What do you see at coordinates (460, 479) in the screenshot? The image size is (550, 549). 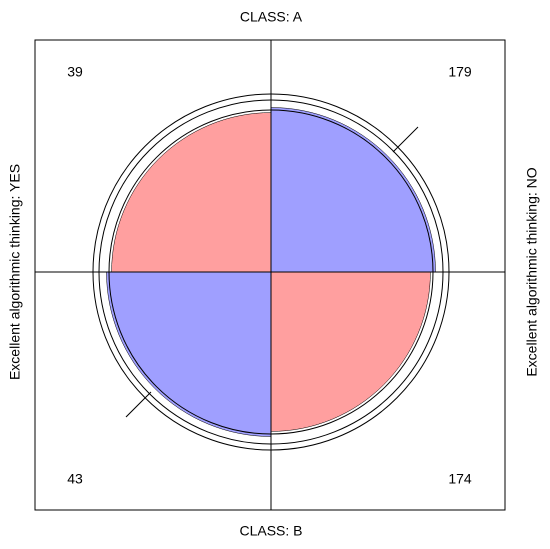 I see `cell-count: 174` at bounding box center [460, 479].